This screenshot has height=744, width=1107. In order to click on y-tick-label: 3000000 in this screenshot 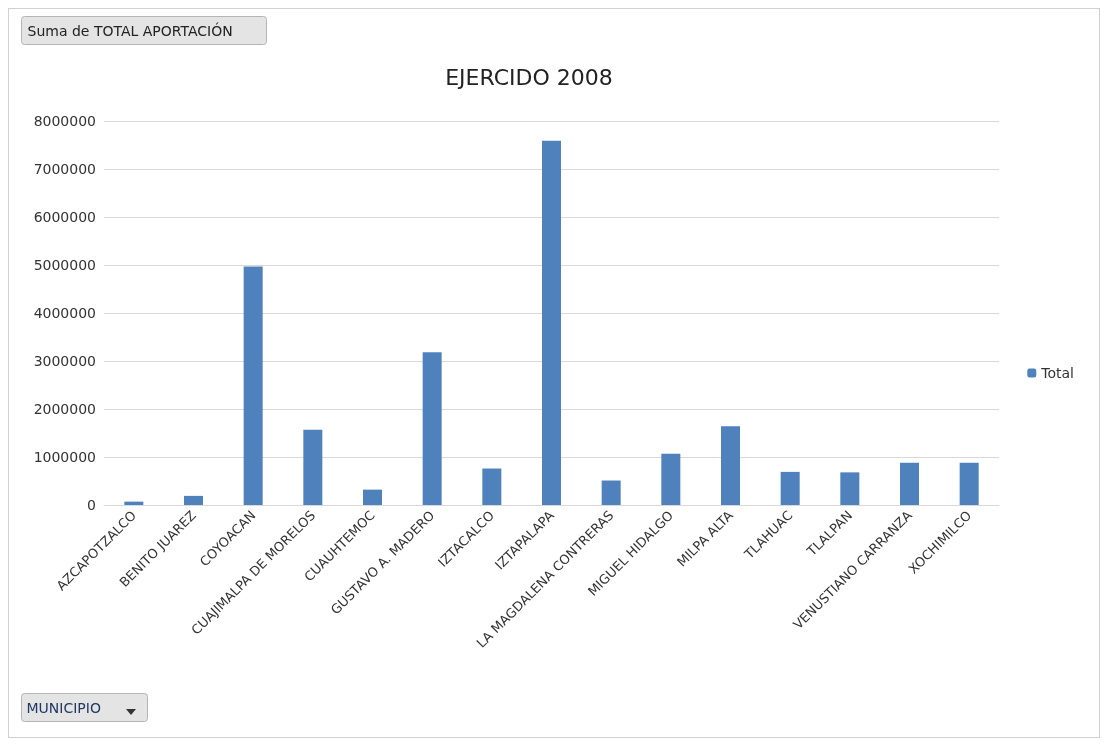, I will do `click(64, 361)`.